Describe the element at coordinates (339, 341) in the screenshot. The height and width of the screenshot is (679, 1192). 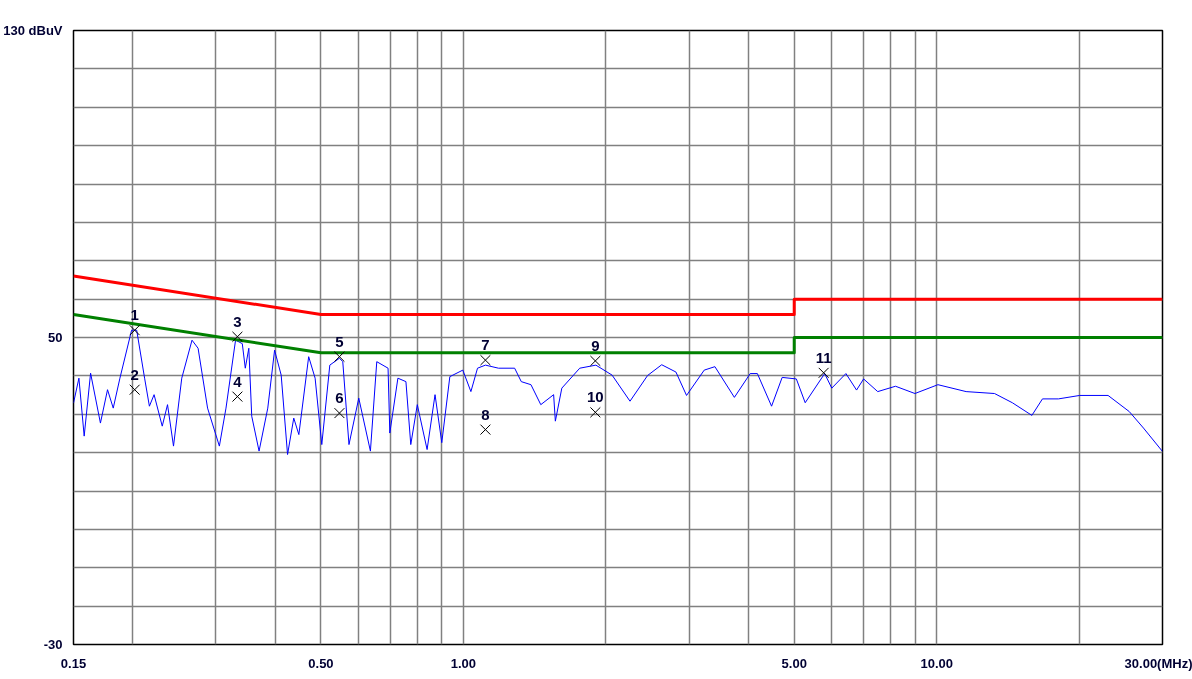
I see `annotation: 5` at that location.